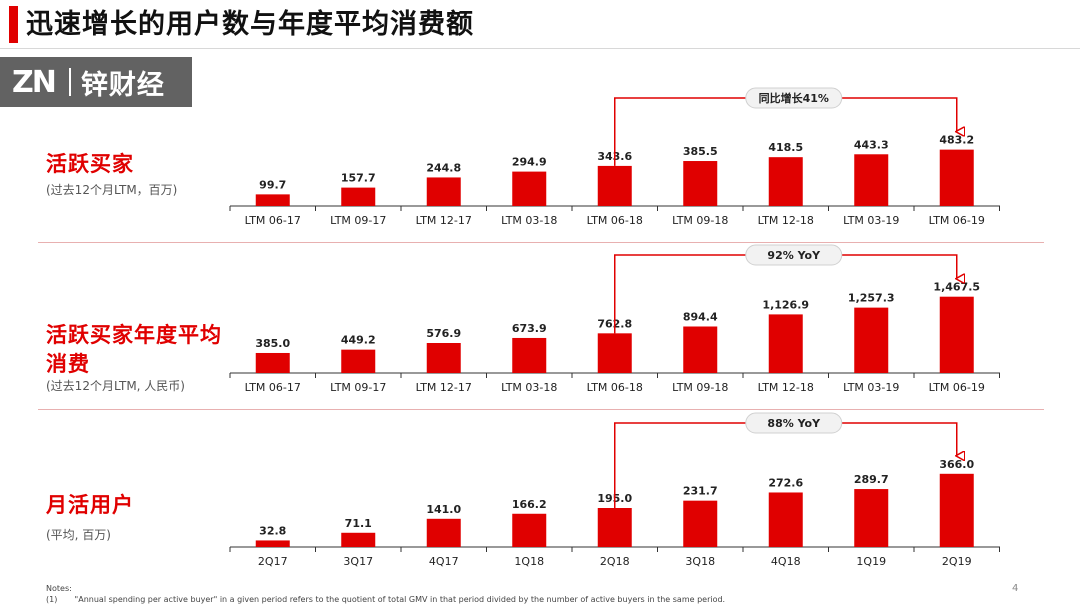 This screenshot has width=1080, height=607. What do you see at coordinates (529, 162) in the screenshot?
I see `data-label: 294.9` at bounding box center [529, 162].